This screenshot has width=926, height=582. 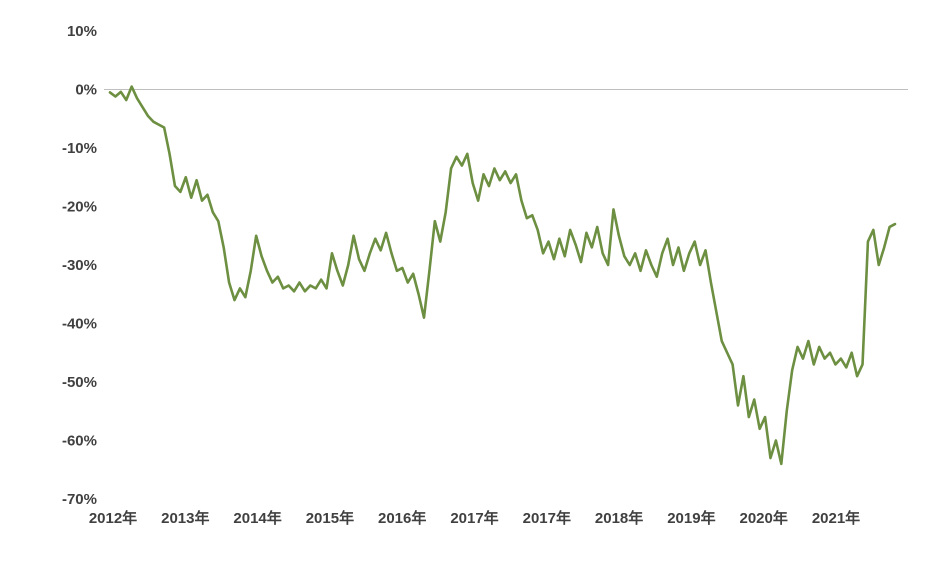 I want to click on x-tick-label: 2018年, so click(x=619, y=518).